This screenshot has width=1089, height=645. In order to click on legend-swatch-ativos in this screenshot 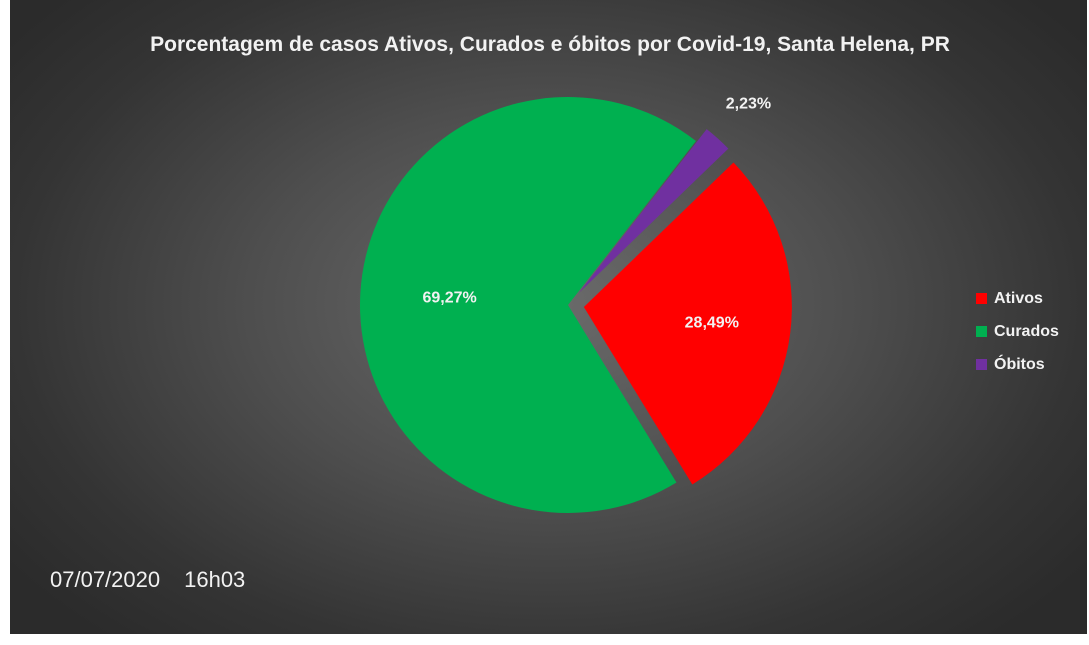, I will do `click(981, 298)`.